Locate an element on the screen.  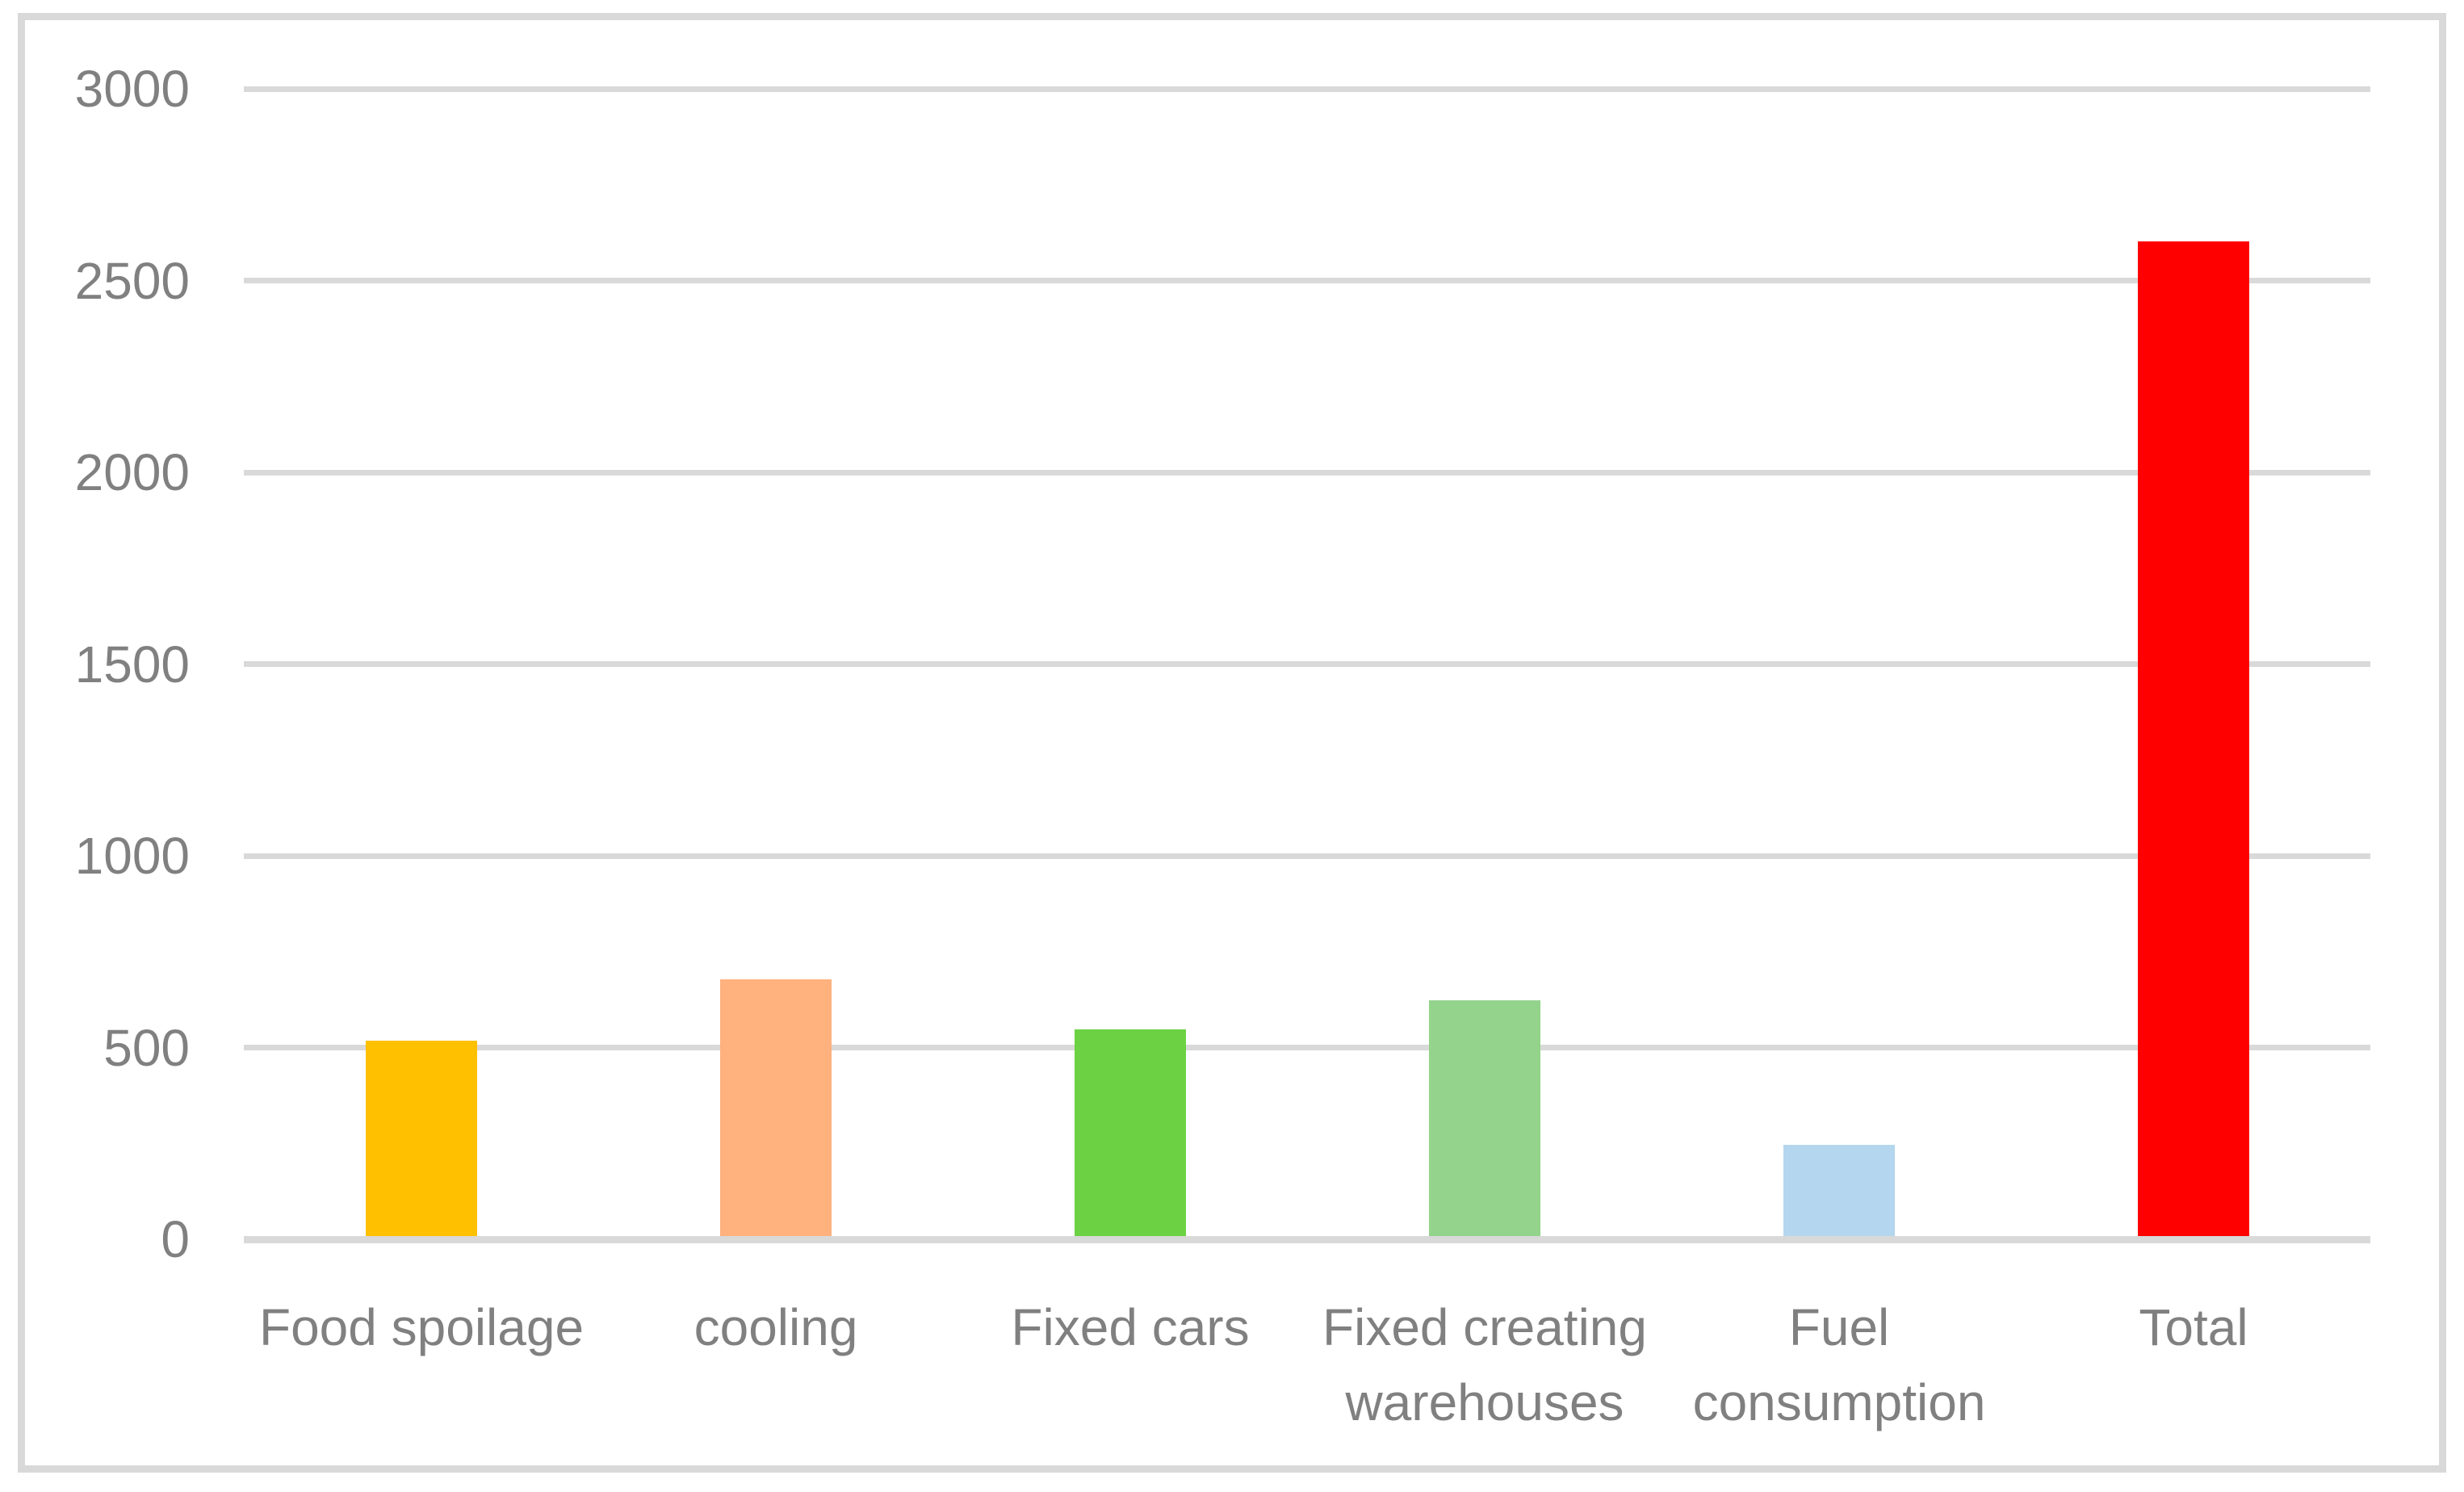
y-axis-tick-label: 2500 is located at coordinates (132, 280).